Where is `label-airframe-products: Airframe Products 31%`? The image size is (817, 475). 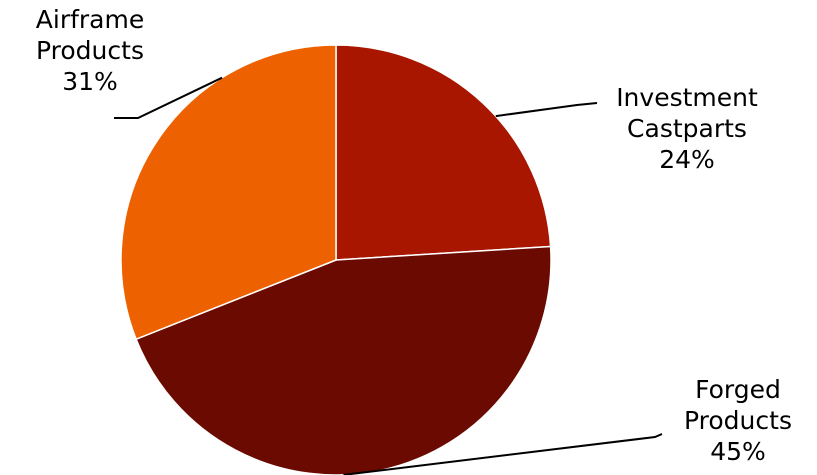
label-airframe-products: Airframe Products 31% is located at coordinates (90, 50).